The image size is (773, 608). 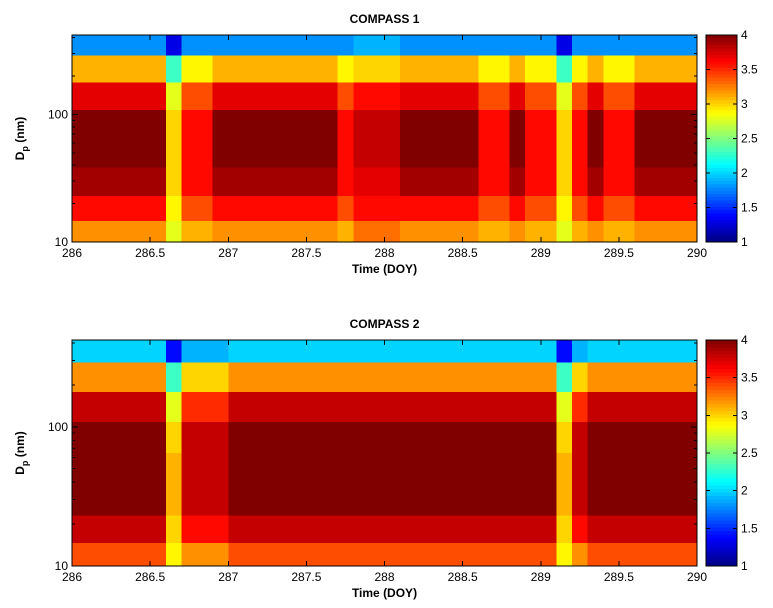 I want to click on colorbar-tick-label: 2, so click(x=744, y=491).